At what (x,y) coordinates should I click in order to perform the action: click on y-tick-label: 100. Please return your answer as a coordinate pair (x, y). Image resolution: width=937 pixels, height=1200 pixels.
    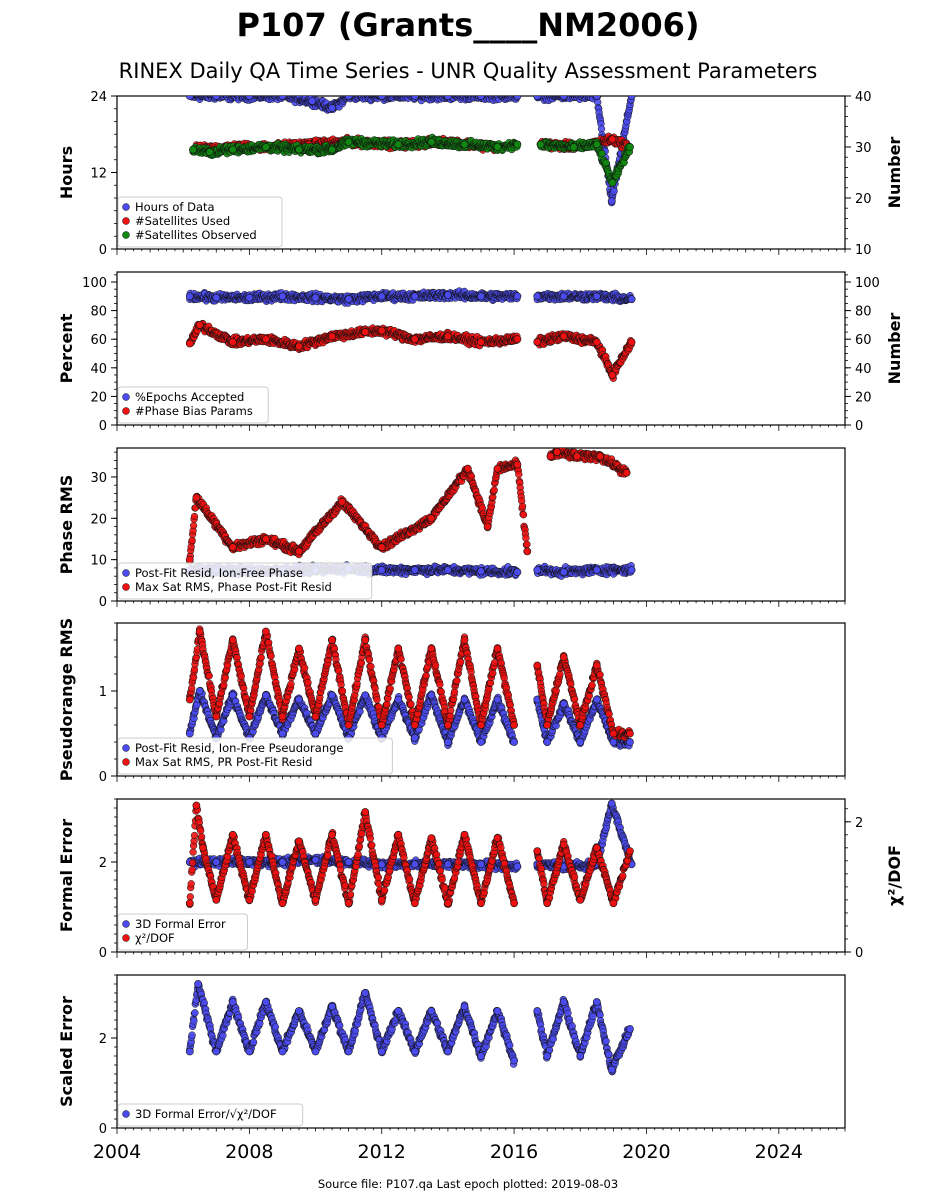
    Looking at the image, I should click on (94, 283).